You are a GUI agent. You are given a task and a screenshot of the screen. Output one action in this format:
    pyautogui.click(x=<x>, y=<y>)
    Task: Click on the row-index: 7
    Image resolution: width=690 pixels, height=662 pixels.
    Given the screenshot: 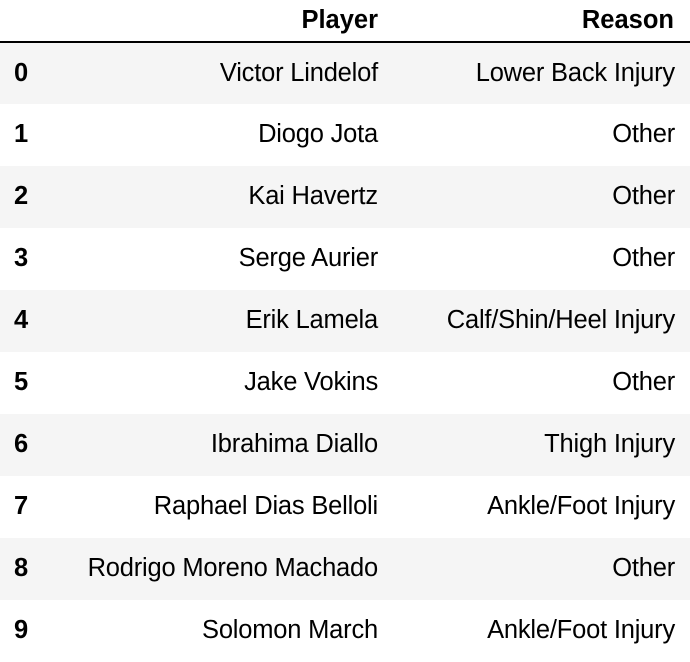 What is the action you would take?
    pyautogui.click(x=21, y=506)
    